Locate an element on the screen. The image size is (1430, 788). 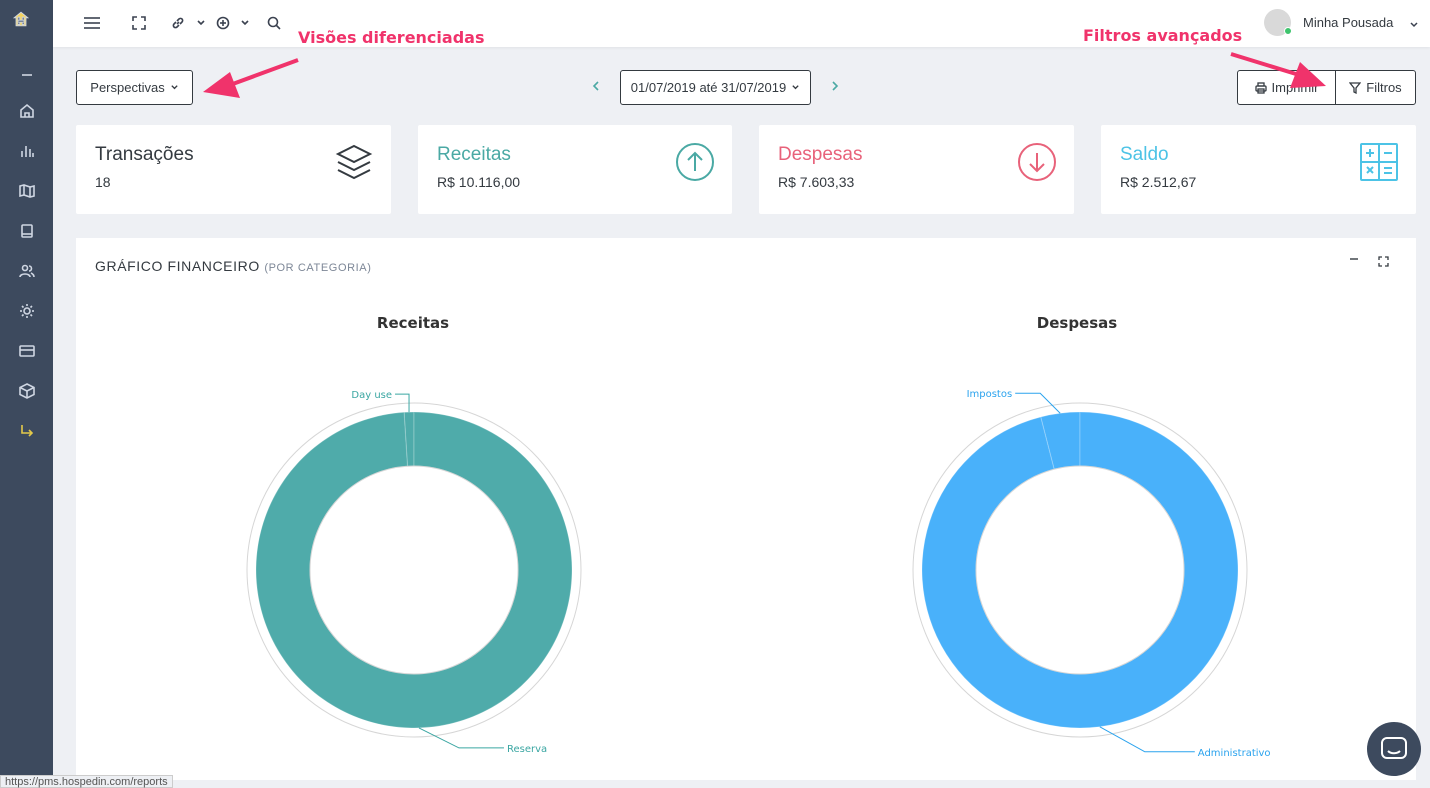
printer-icon is located at coordinates (1260, 87).